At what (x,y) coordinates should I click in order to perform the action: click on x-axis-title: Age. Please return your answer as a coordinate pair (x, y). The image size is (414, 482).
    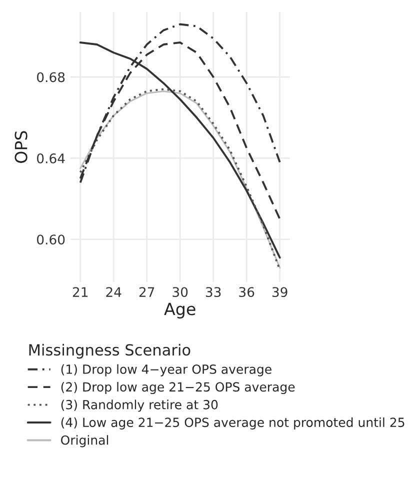
    Looking at the image, I should click on (180, 310).